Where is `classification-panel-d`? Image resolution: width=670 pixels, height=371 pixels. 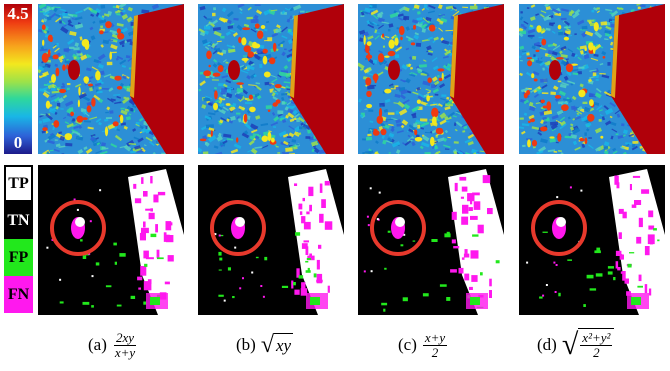
classification-panel-d is located at coordinates (592, 240).